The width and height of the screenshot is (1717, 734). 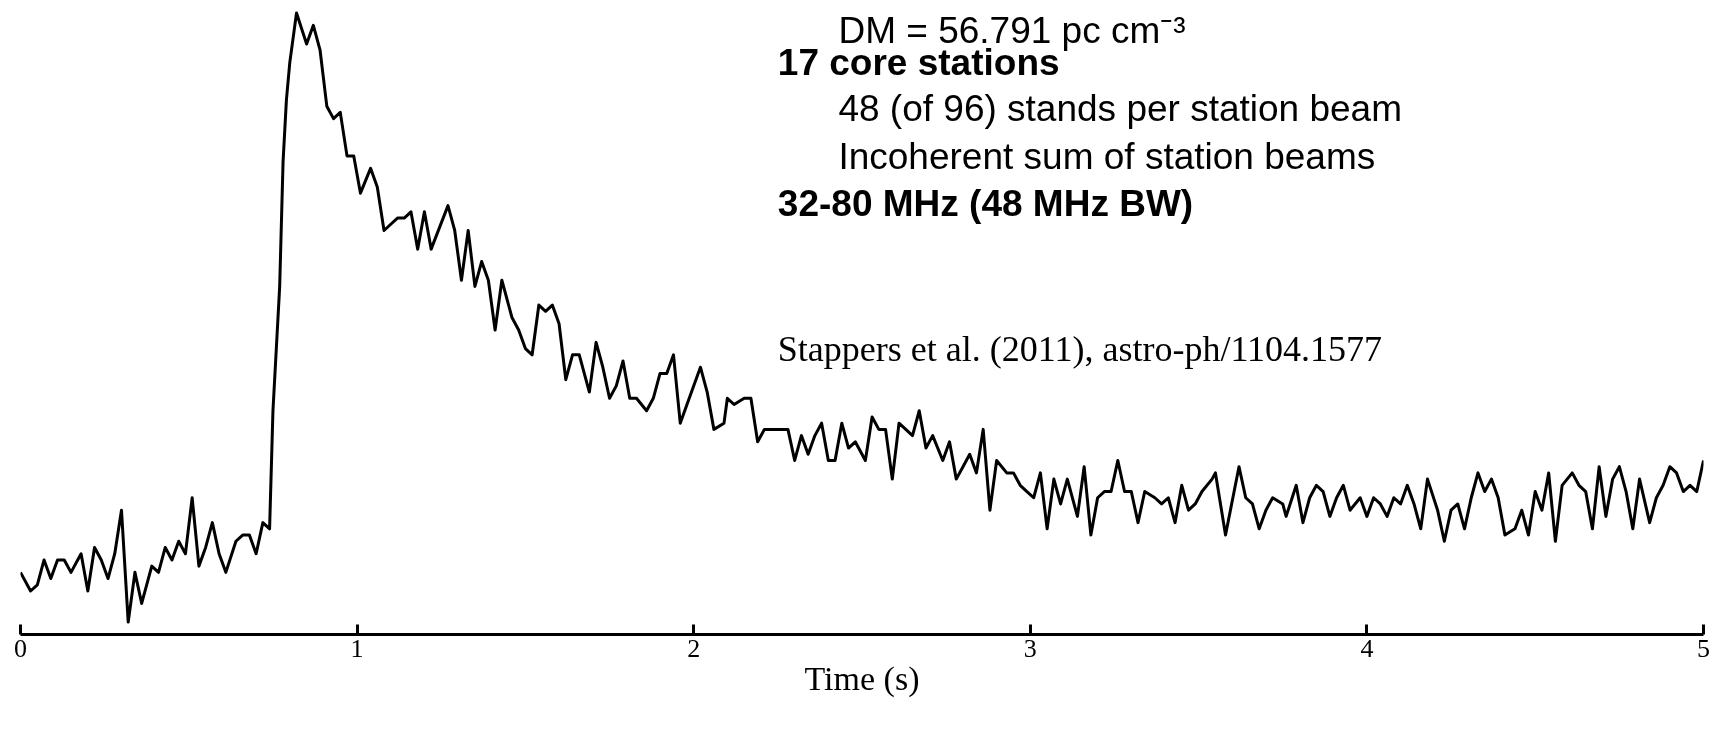 What do you see at coordinates (862, 678) in the screenshot?
I see `x-axis-title: Time (s)` at bounding box center [862, 678].